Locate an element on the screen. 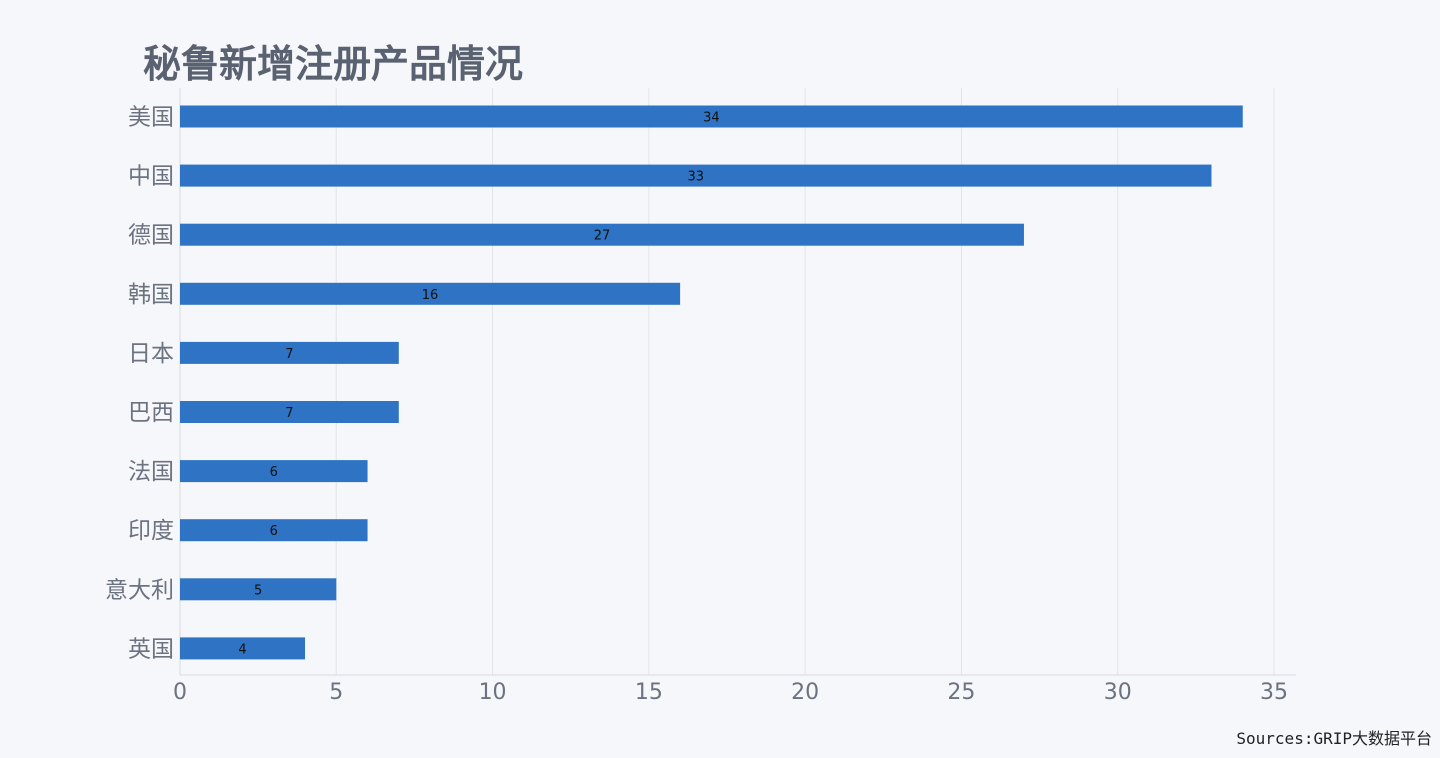  x-tick-label: 20 is located at coordinates (805, 692).